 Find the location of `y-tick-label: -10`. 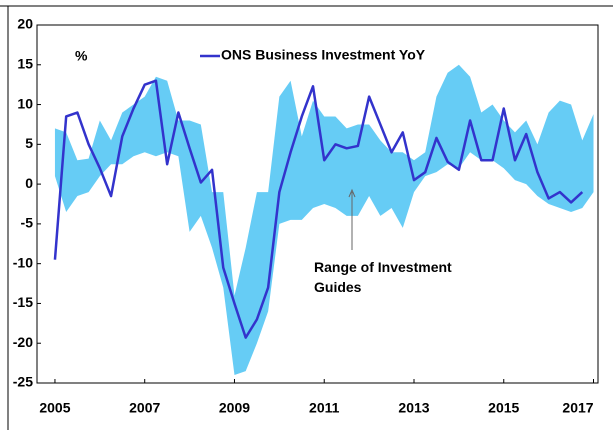

y-tick-label: -10 is located at coordinates (23, 262).